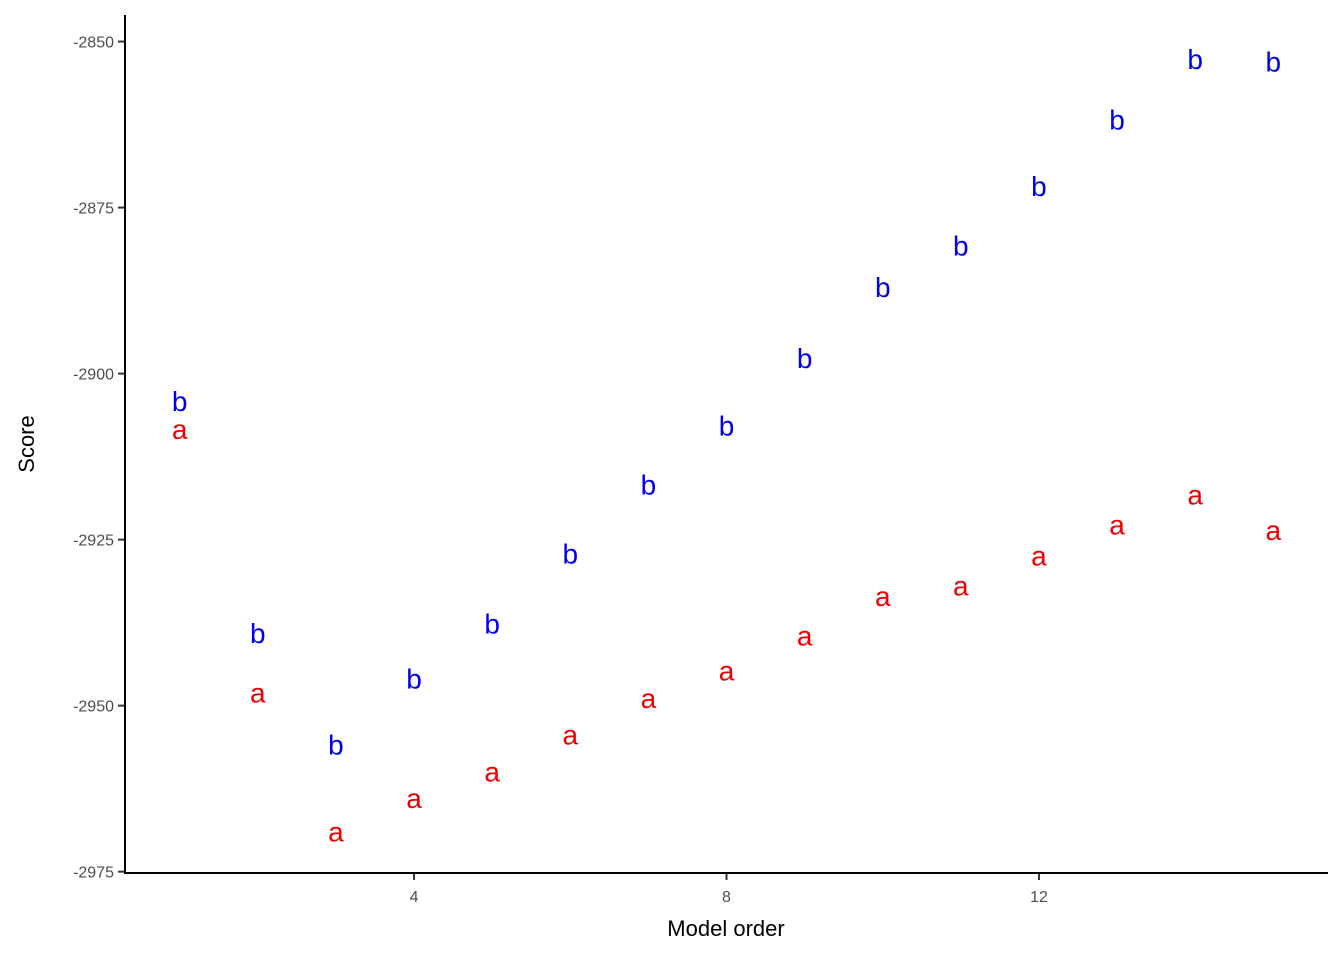  Describe the element at coordinates (1039, 897) in the screenshot. I see `x-tick-label: 12` at that location.